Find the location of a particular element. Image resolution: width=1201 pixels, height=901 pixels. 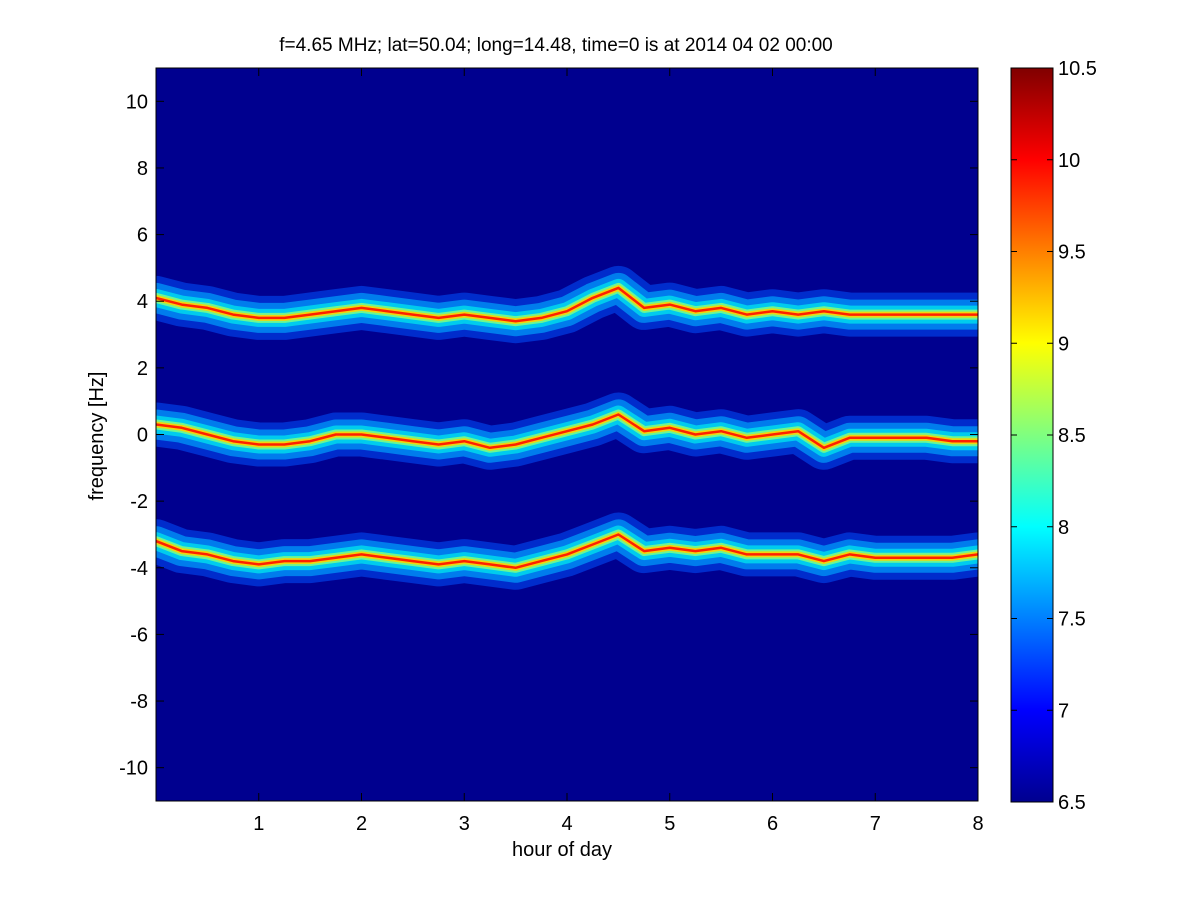

colorbar-tick-label: 8 is located at coordinates (1063, 528).